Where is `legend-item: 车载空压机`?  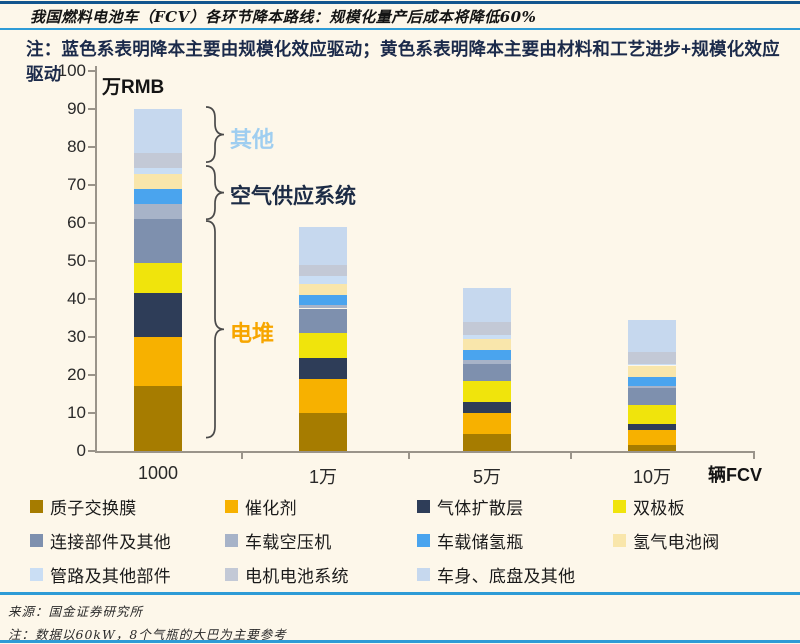
legend-item: 车载空压机 is located at coordinates (321, 540).